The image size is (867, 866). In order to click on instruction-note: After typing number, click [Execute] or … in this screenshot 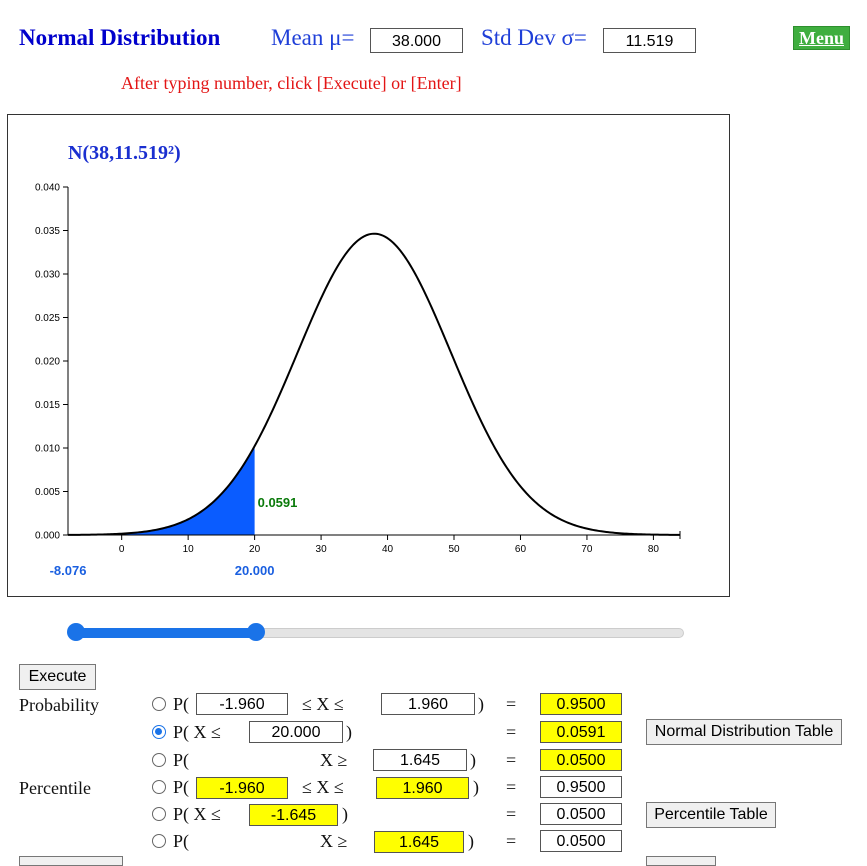, I will do `click(291, 83)`.